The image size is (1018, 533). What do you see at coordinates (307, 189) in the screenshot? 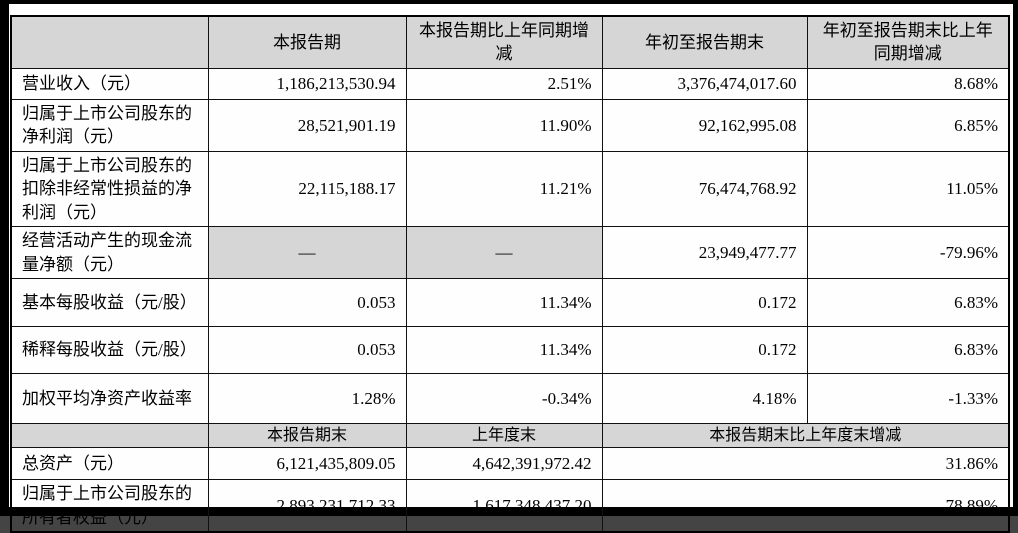
I see `cell-current-period: 22,115,188.17` at bounding box center [307, 189].